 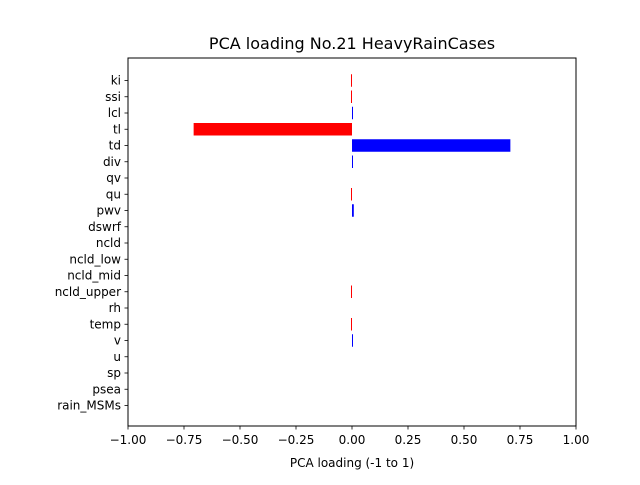 What do you see at coordinates (89, 406) in the screenshot?
I see `y-tick-label-rain_MSMs: rain_MSMs` at bounding box center [89, 406].